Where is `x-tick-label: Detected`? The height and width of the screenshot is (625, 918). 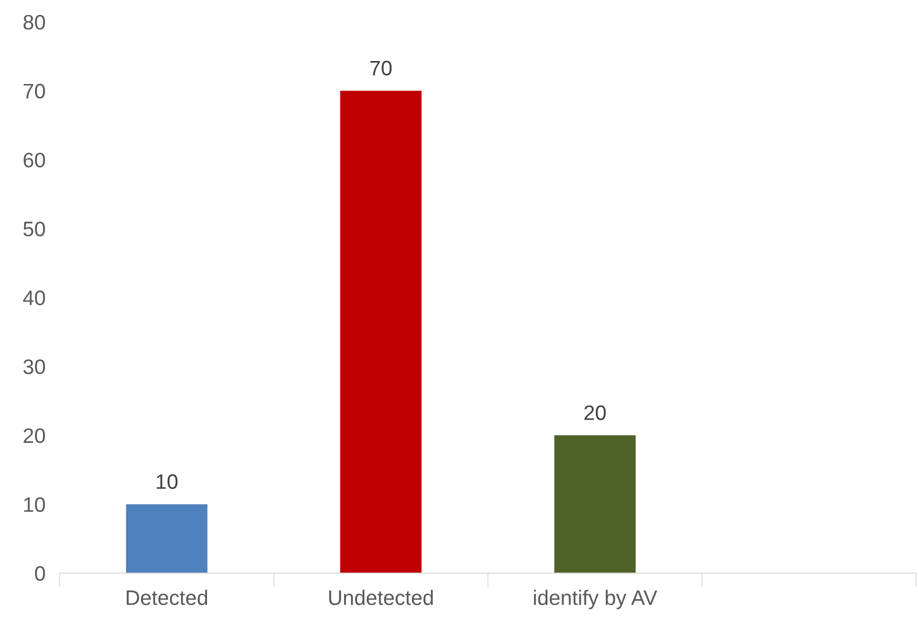
x-tick-label: Detected is located at coordinates (167, 598).